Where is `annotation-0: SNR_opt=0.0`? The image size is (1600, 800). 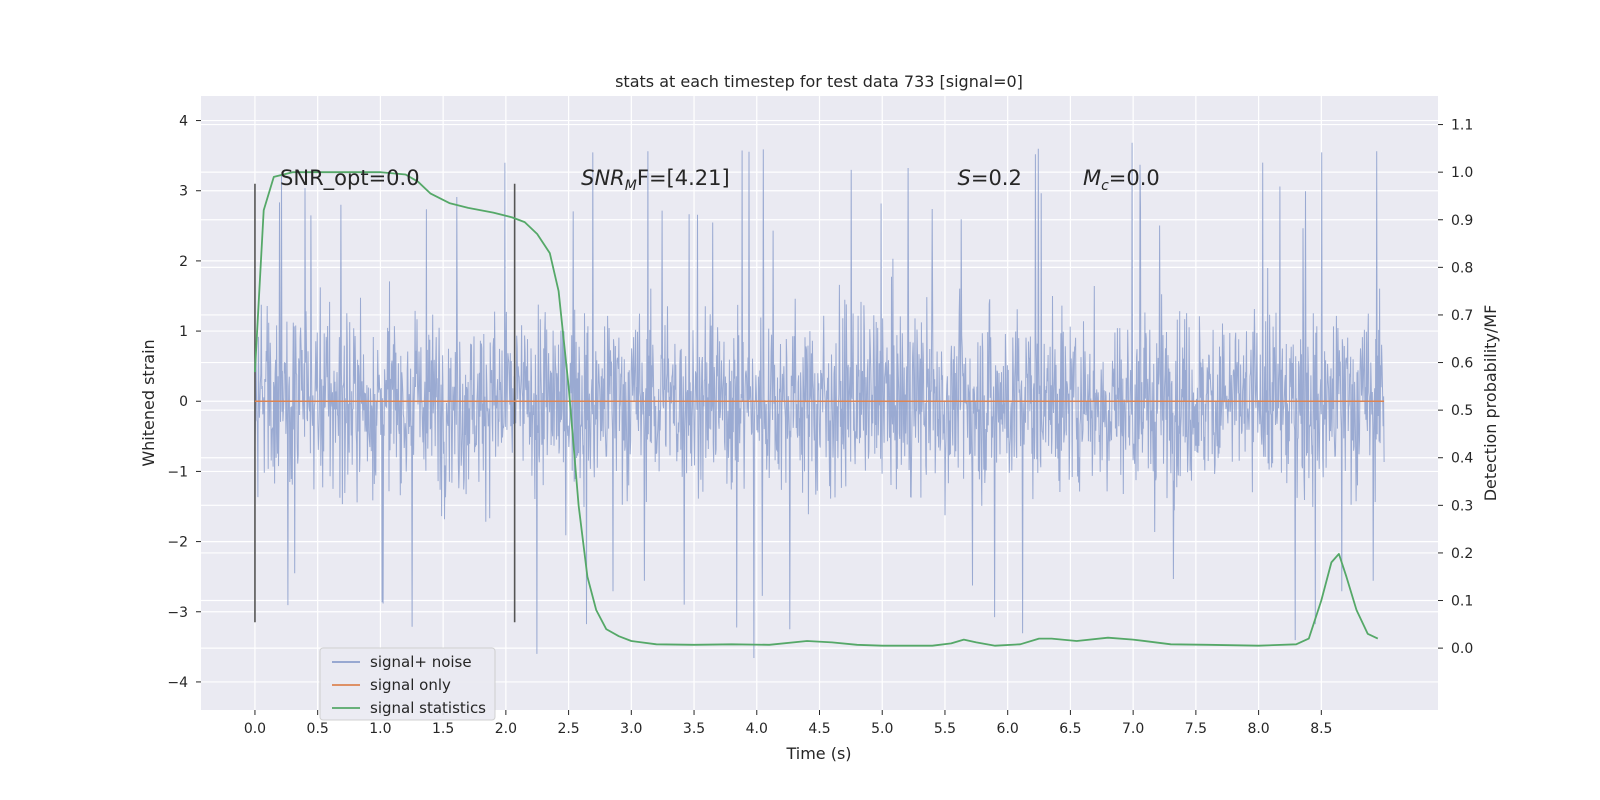 annotation-0: SNR_opt=0.0 is located at coordinates (350, 178).